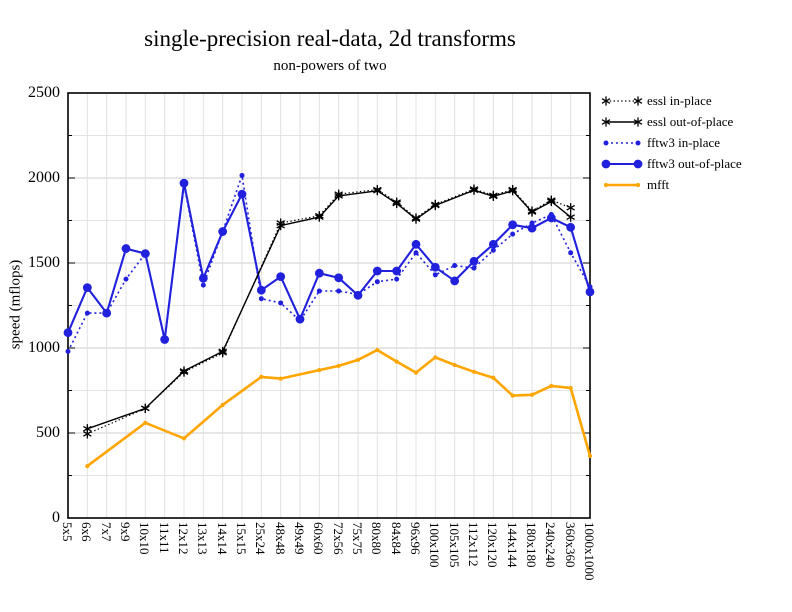  I want to click on x-tick-label: 14x14, so click(222, 538).